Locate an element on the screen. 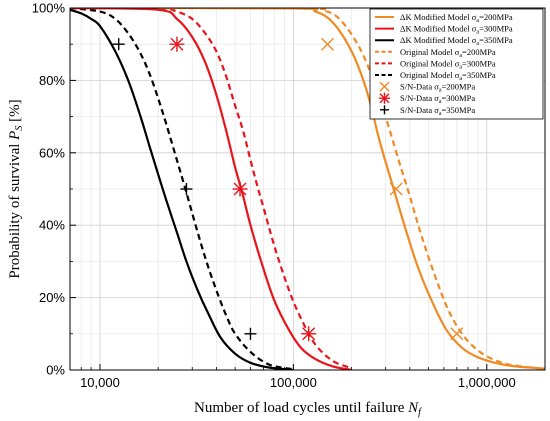 This screenshot has height=421, width=550. y-axis-title-unit: [%] is located at coordinates (15, 110).